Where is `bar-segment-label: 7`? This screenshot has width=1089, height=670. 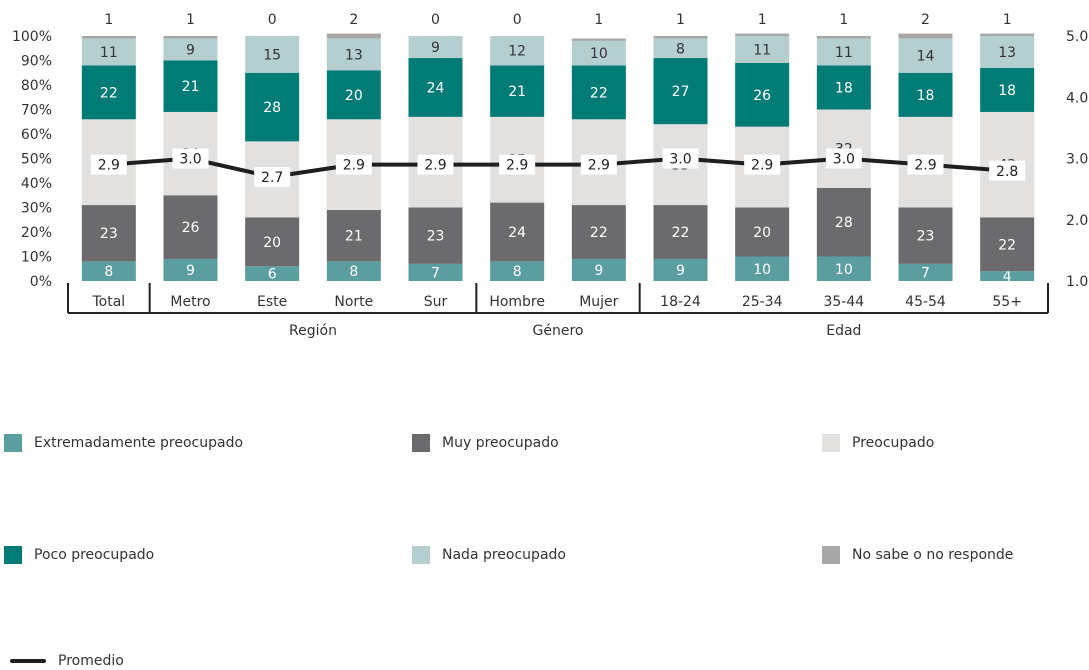
bar-segment-label: 7 is located at coordinates (435, 273).